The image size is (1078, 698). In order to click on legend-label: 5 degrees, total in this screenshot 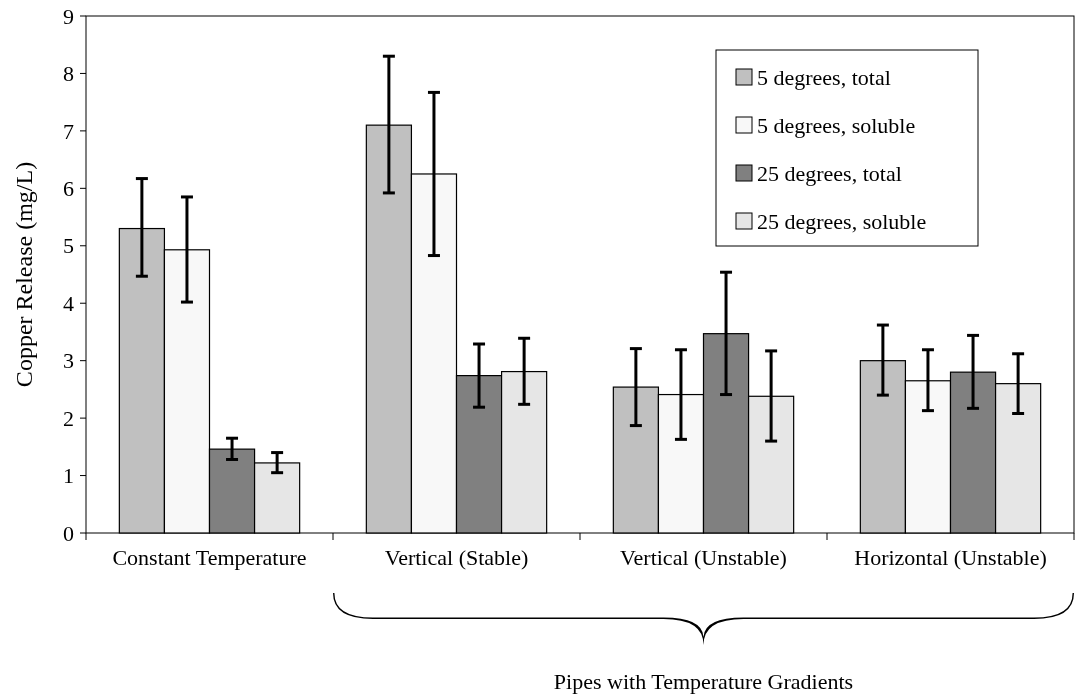, I will do `click(824, 77)`.